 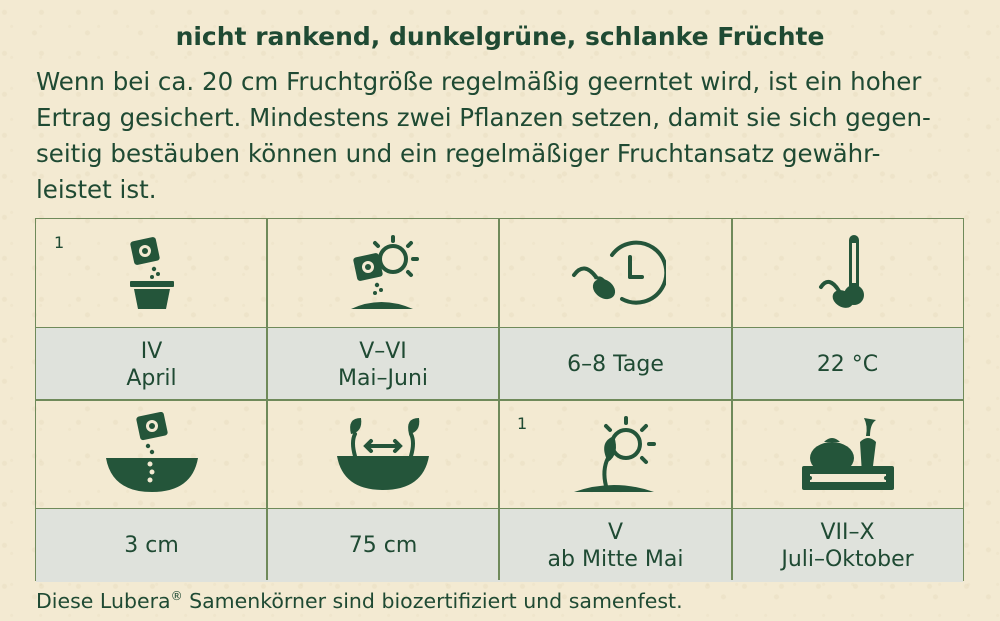 I want to click on grid-divider, so click(x=499, y=400).